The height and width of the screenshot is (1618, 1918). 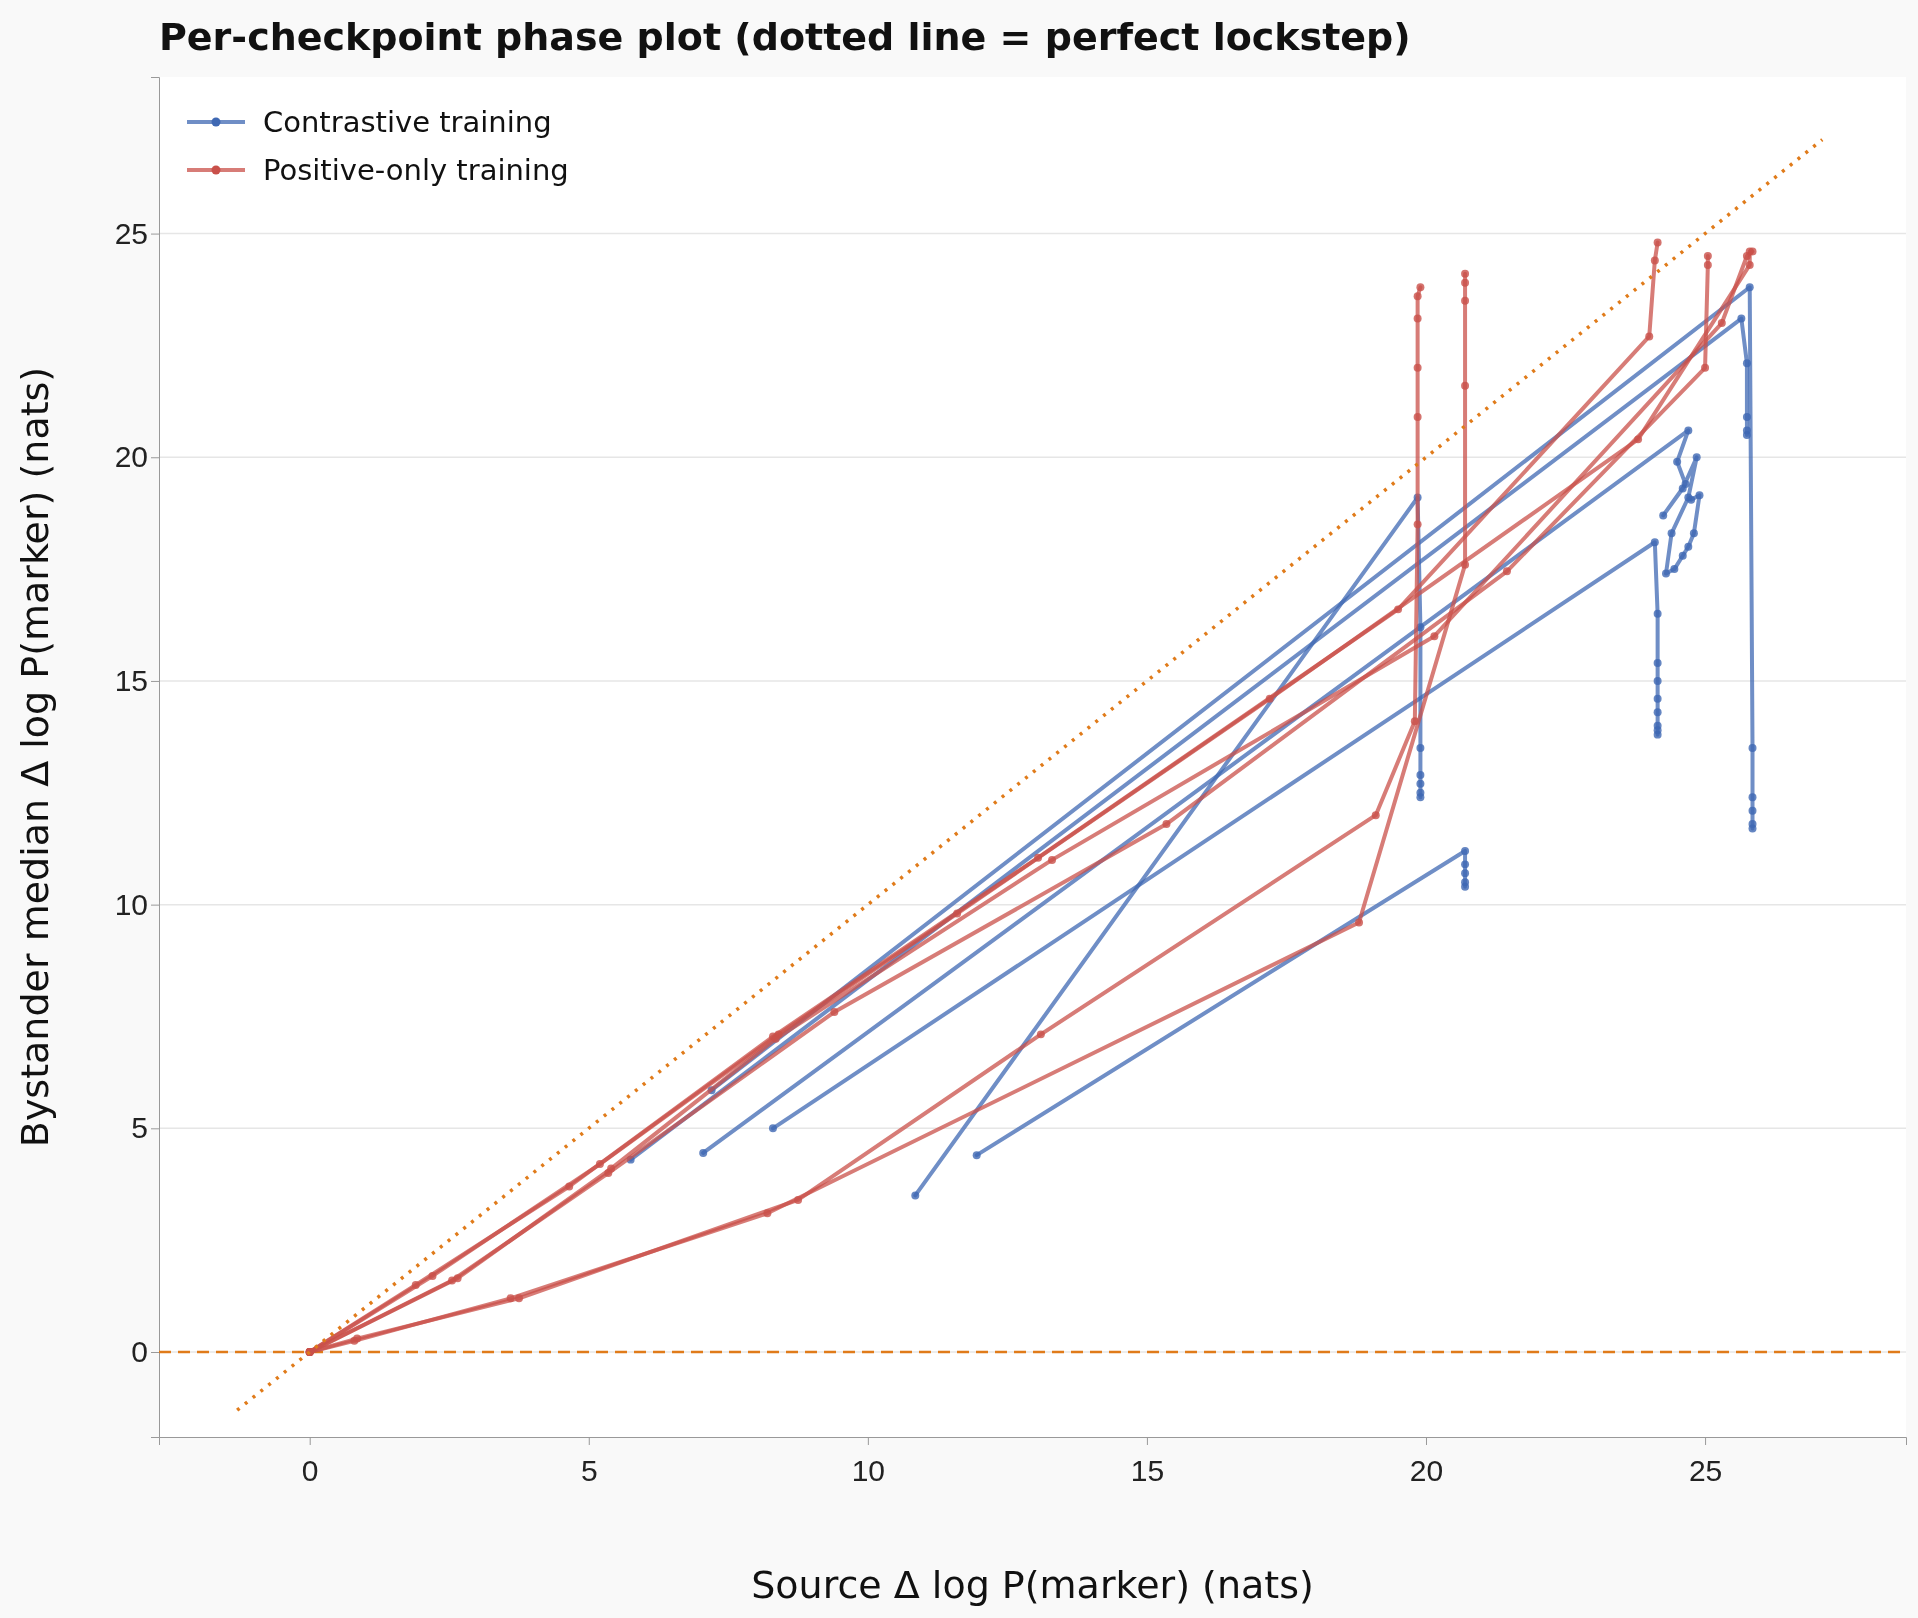 I want to click on legend-label: Positive-only training, so click(x=416, y=170).